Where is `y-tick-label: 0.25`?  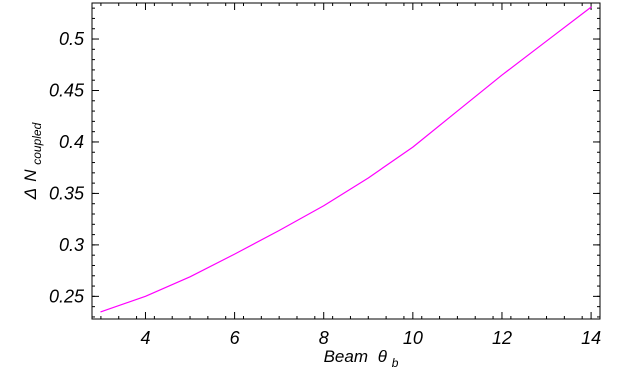 y-tick-label: 0.25 is located at coordinates (67, 296).